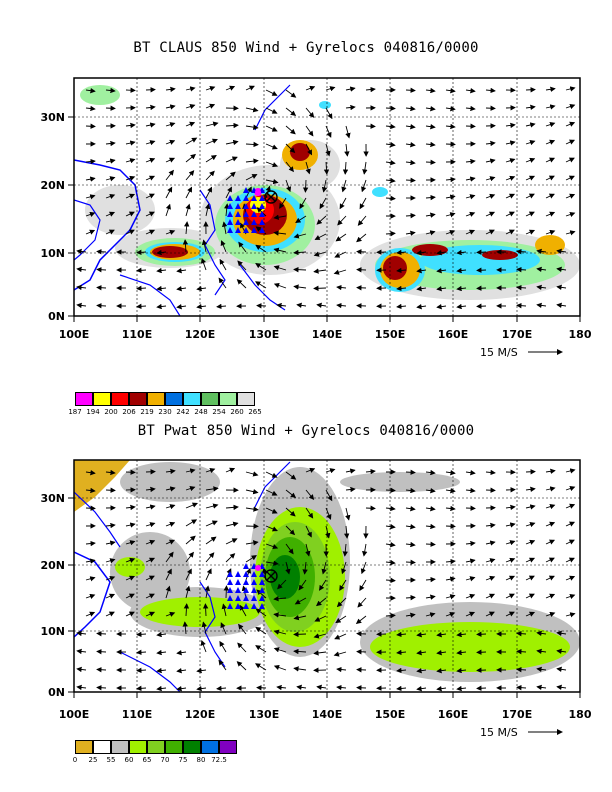 The width and height of the screenshot is (612, 792). I want to click on panel-2-xtick: 130E, so click(264, 714).